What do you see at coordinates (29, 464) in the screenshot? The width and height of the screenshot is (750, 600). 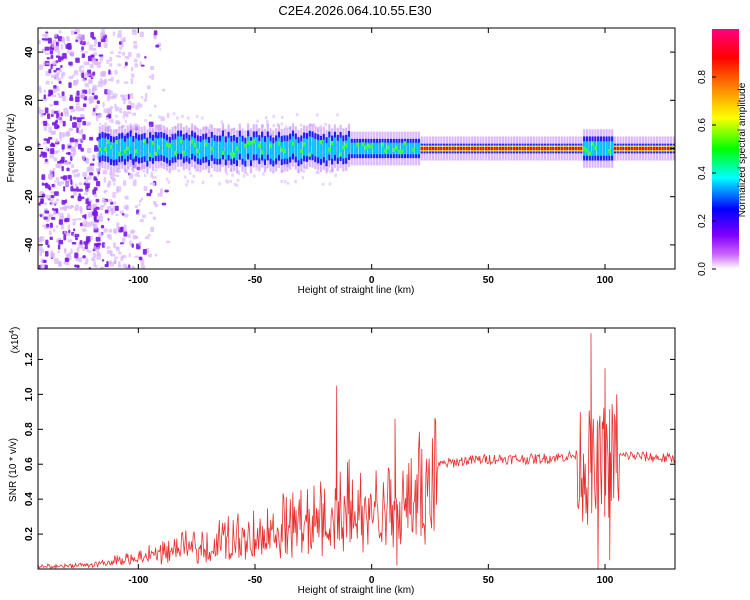 I see `snr-y-tick-label: 0.6` at bounding box center [29, 464].